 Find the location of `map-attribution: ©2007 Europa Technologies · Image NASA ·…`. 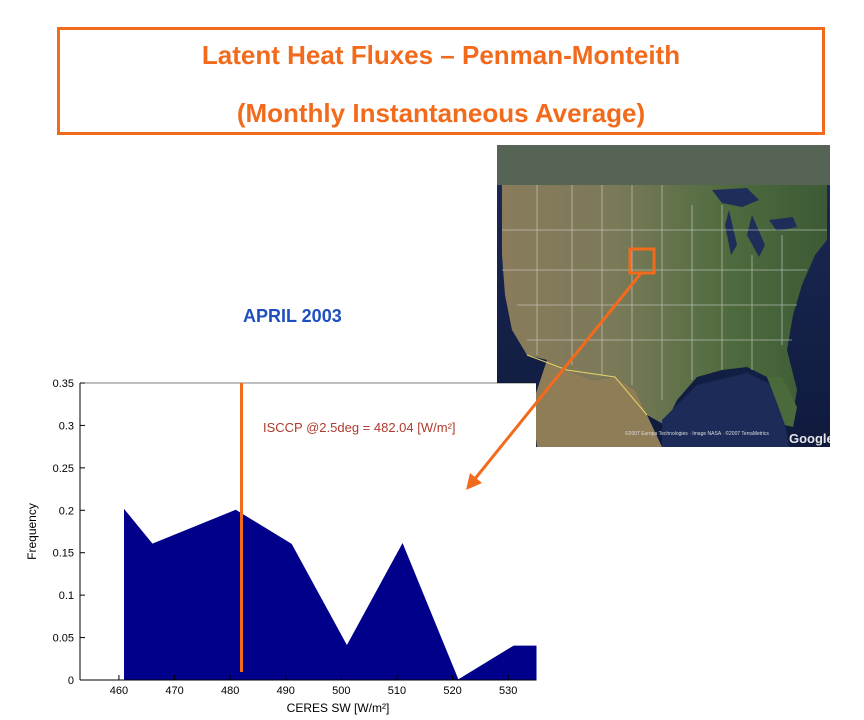

map-attribution: ©2007 Europa Technologies · Image NASA ·… is located at coordinates (697, 433).